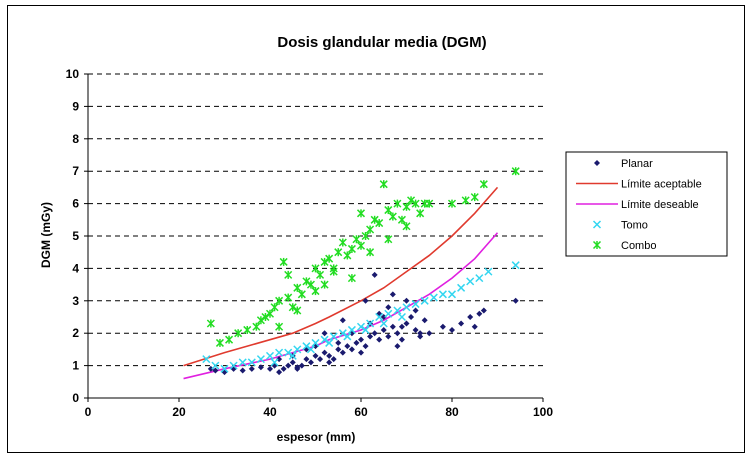 The image size is (749, 455). I want to click on chart-title: Dosis glandular media (DGM), so click(381, 42).